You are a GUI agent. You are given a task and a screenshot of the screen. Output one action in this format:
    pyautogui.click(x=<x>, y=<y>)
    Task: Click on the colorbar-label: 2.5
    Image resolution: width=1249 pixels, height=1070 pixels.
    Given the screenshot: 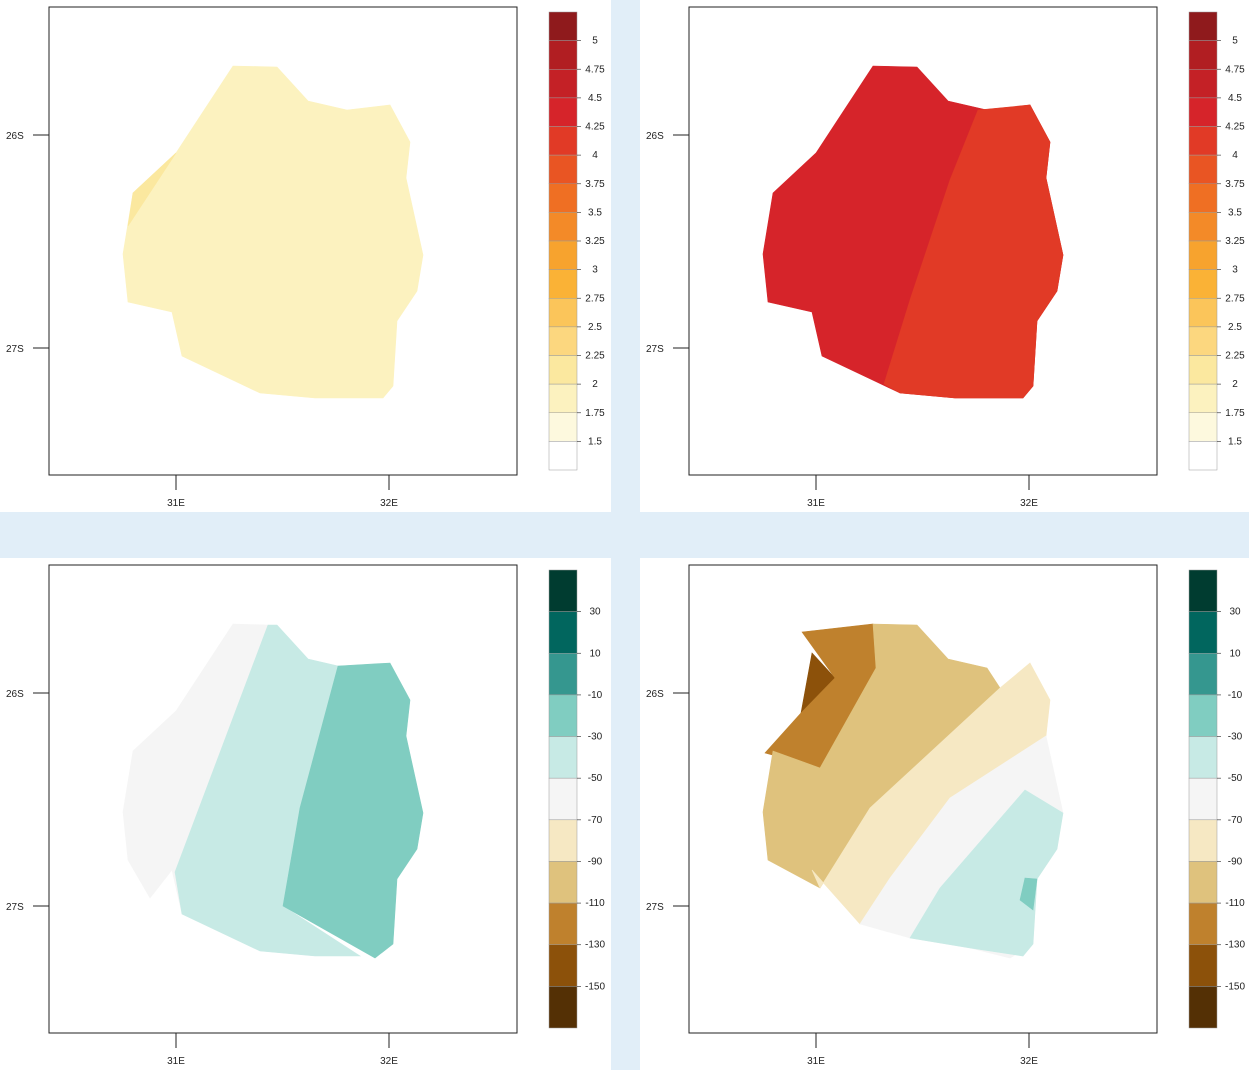 What is the action you would take?
    pyautogui.click(x=595, y=327)
    